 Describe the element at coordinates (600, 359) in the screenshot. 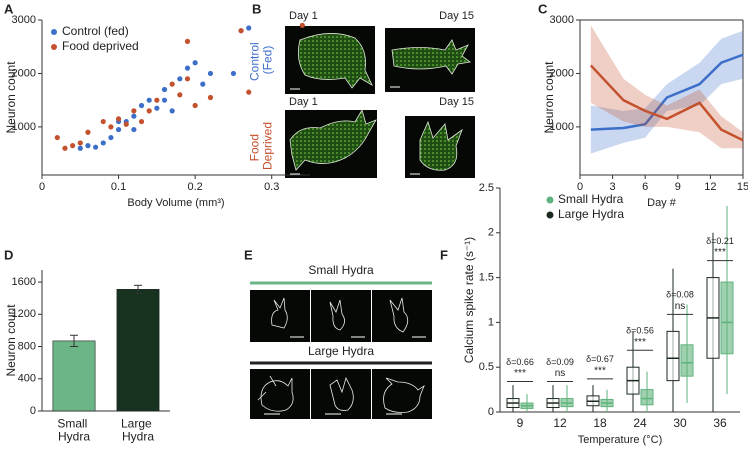

I see `effect-size: δ=0.67` at that location.